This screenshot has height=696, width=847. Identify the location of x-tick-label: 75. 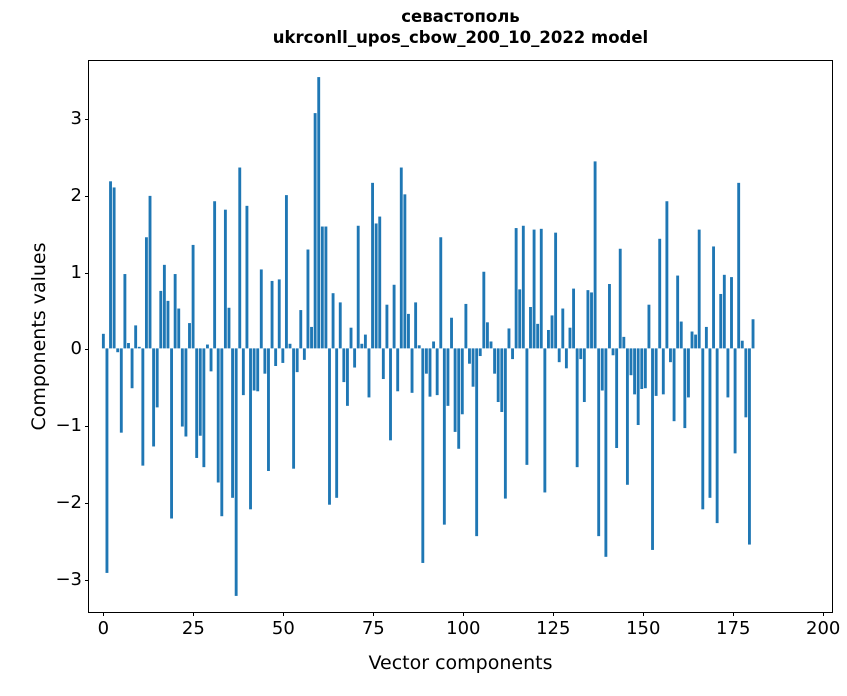
(373, 628).